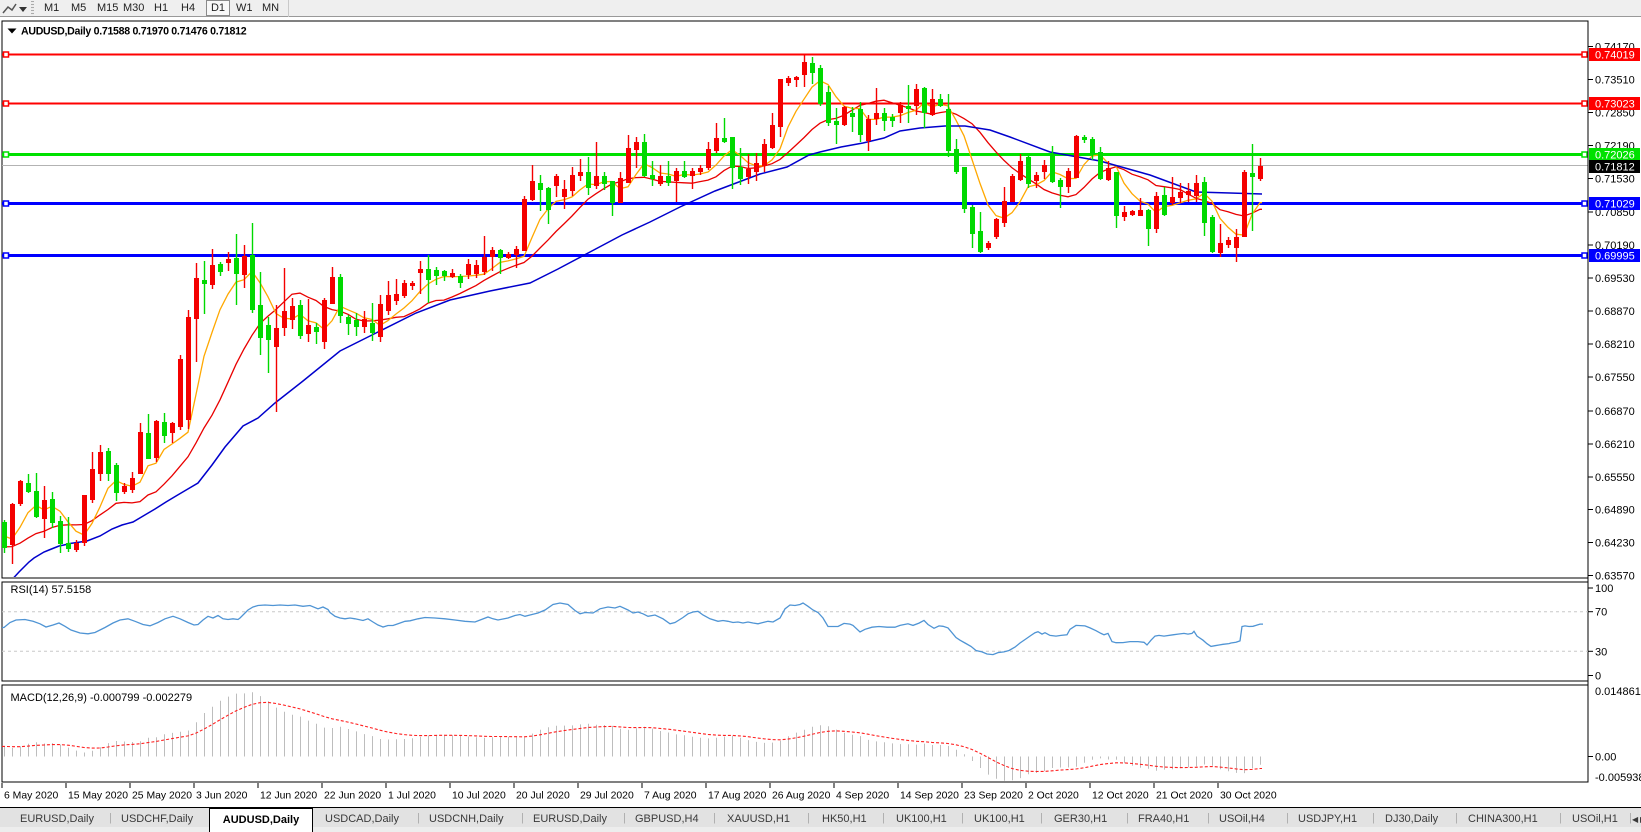  I want to click on svg-text: 0.74019, so click(1615, 56).